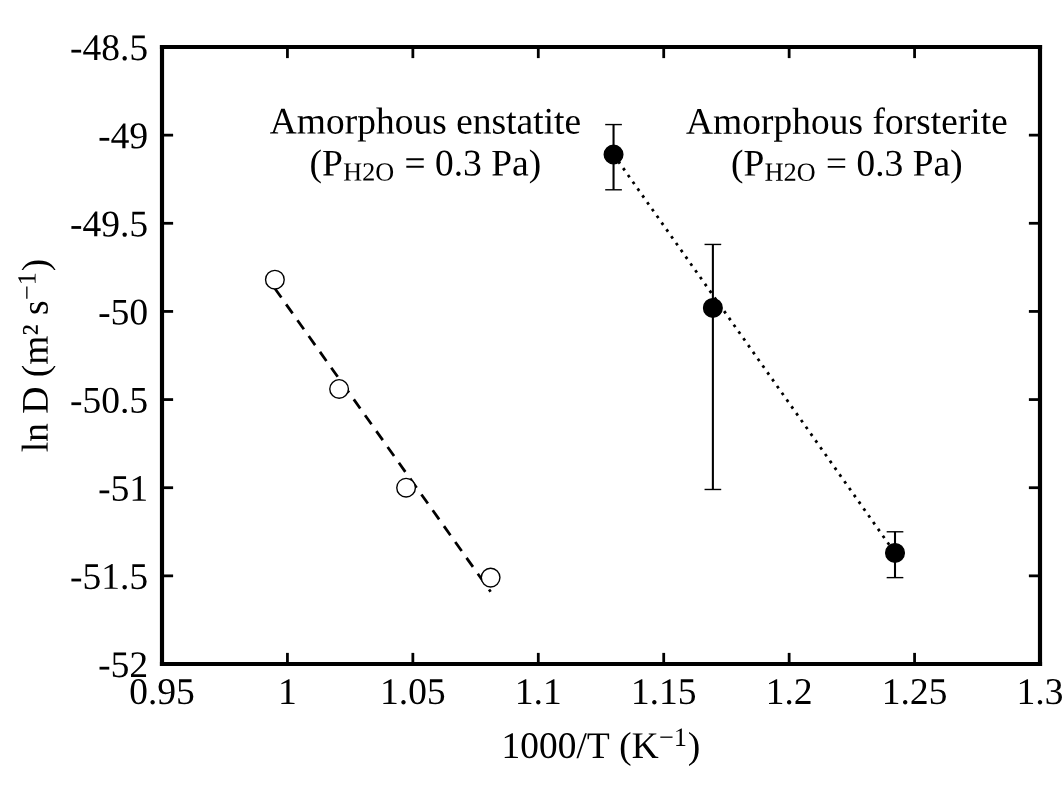 The width and height of the screenshot is (1062, 794). What do you see at coordinates (162, 691) in the screenshot?
I see `x-tick-label: 0.95` at bounding box center [162, 691].